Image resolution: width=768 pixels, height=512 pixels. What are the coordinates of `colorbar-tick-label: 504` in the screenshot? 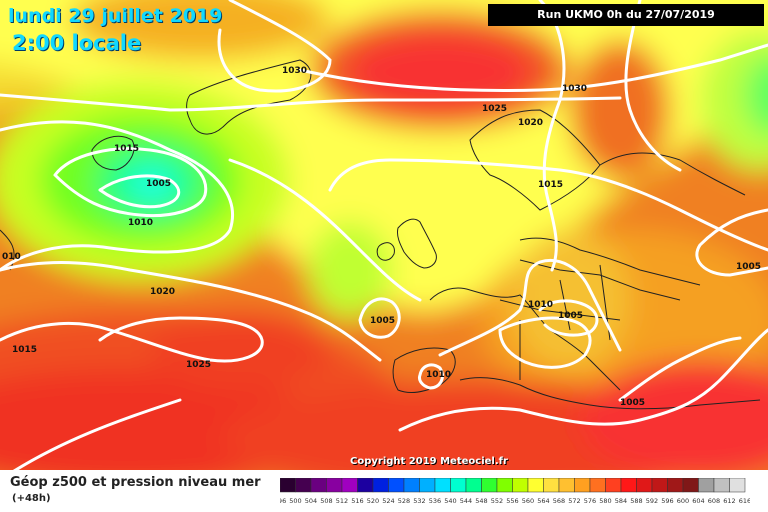 It's located at (311, 501).